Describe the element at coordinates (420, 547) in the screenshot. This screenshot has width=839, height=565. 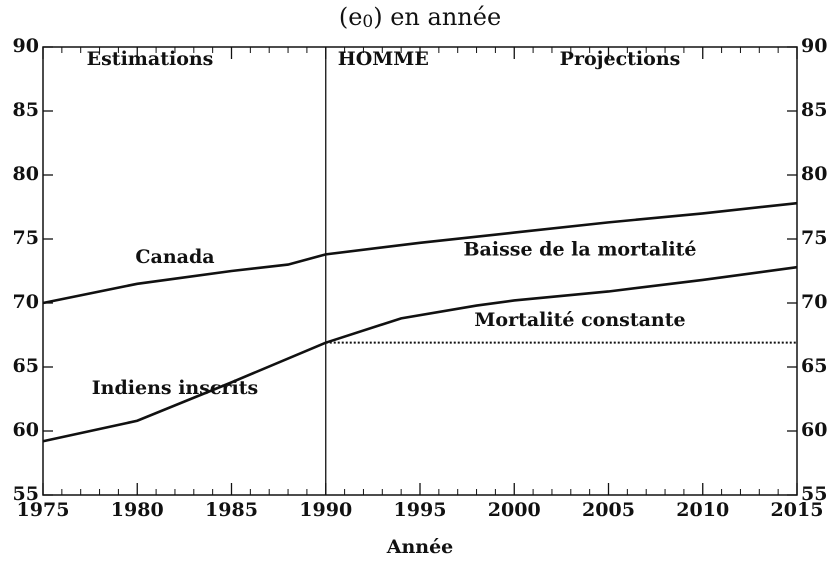
I see `x-axis-label: Année` at that location.